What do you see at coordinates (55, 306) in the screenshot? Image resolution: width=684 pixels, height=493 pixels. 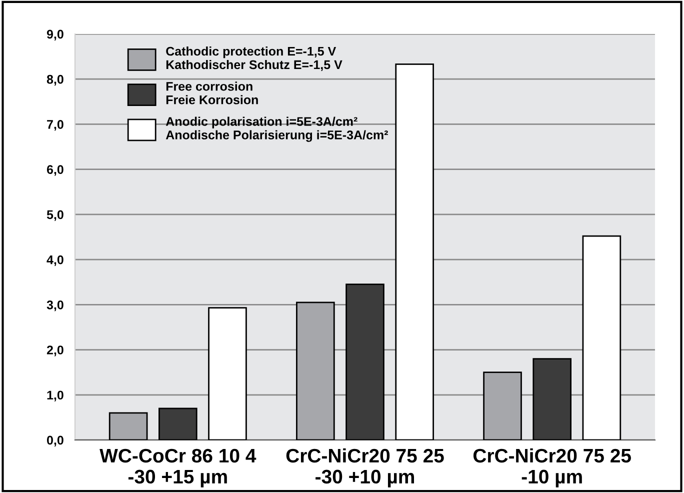 I see `y-tick-label: 3,0` at bounding box center [55, 306].